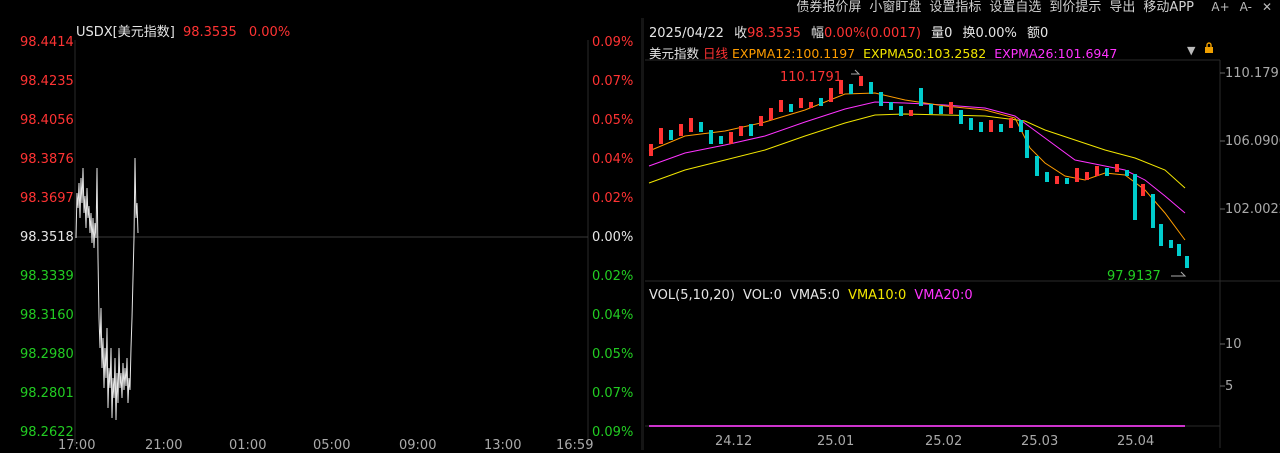 This screenshot has height=453, width=1280. What do you see at coordinates (1233, 344) in the screenshot?
I see `volume-axis-label: 10` at bounding box center [1233, 344].